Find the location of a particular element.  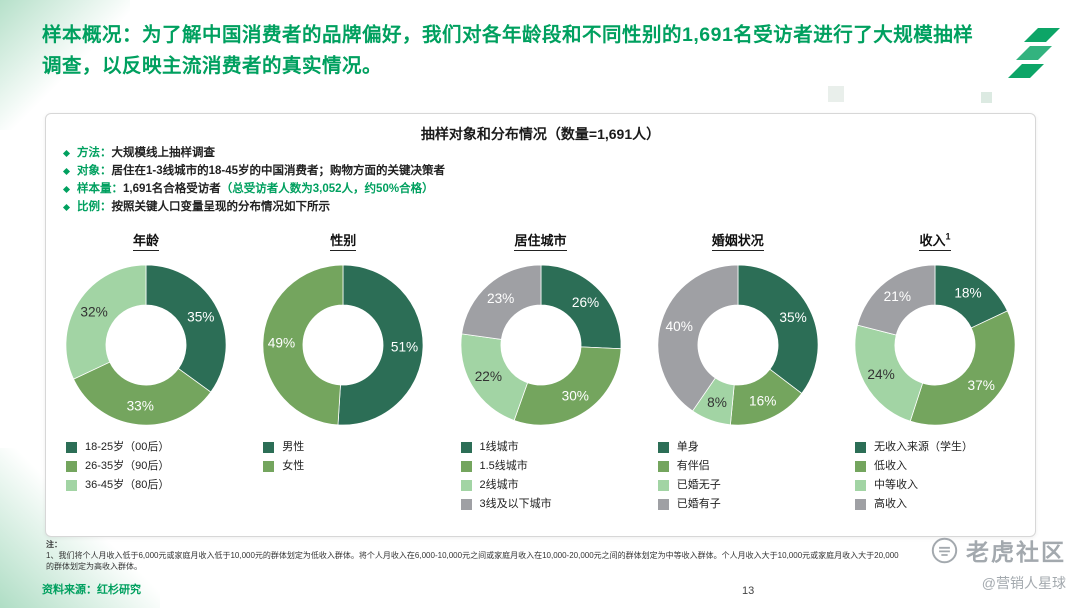

legend-item: 18-25岁（00后） is located at coordinates (153, 447).